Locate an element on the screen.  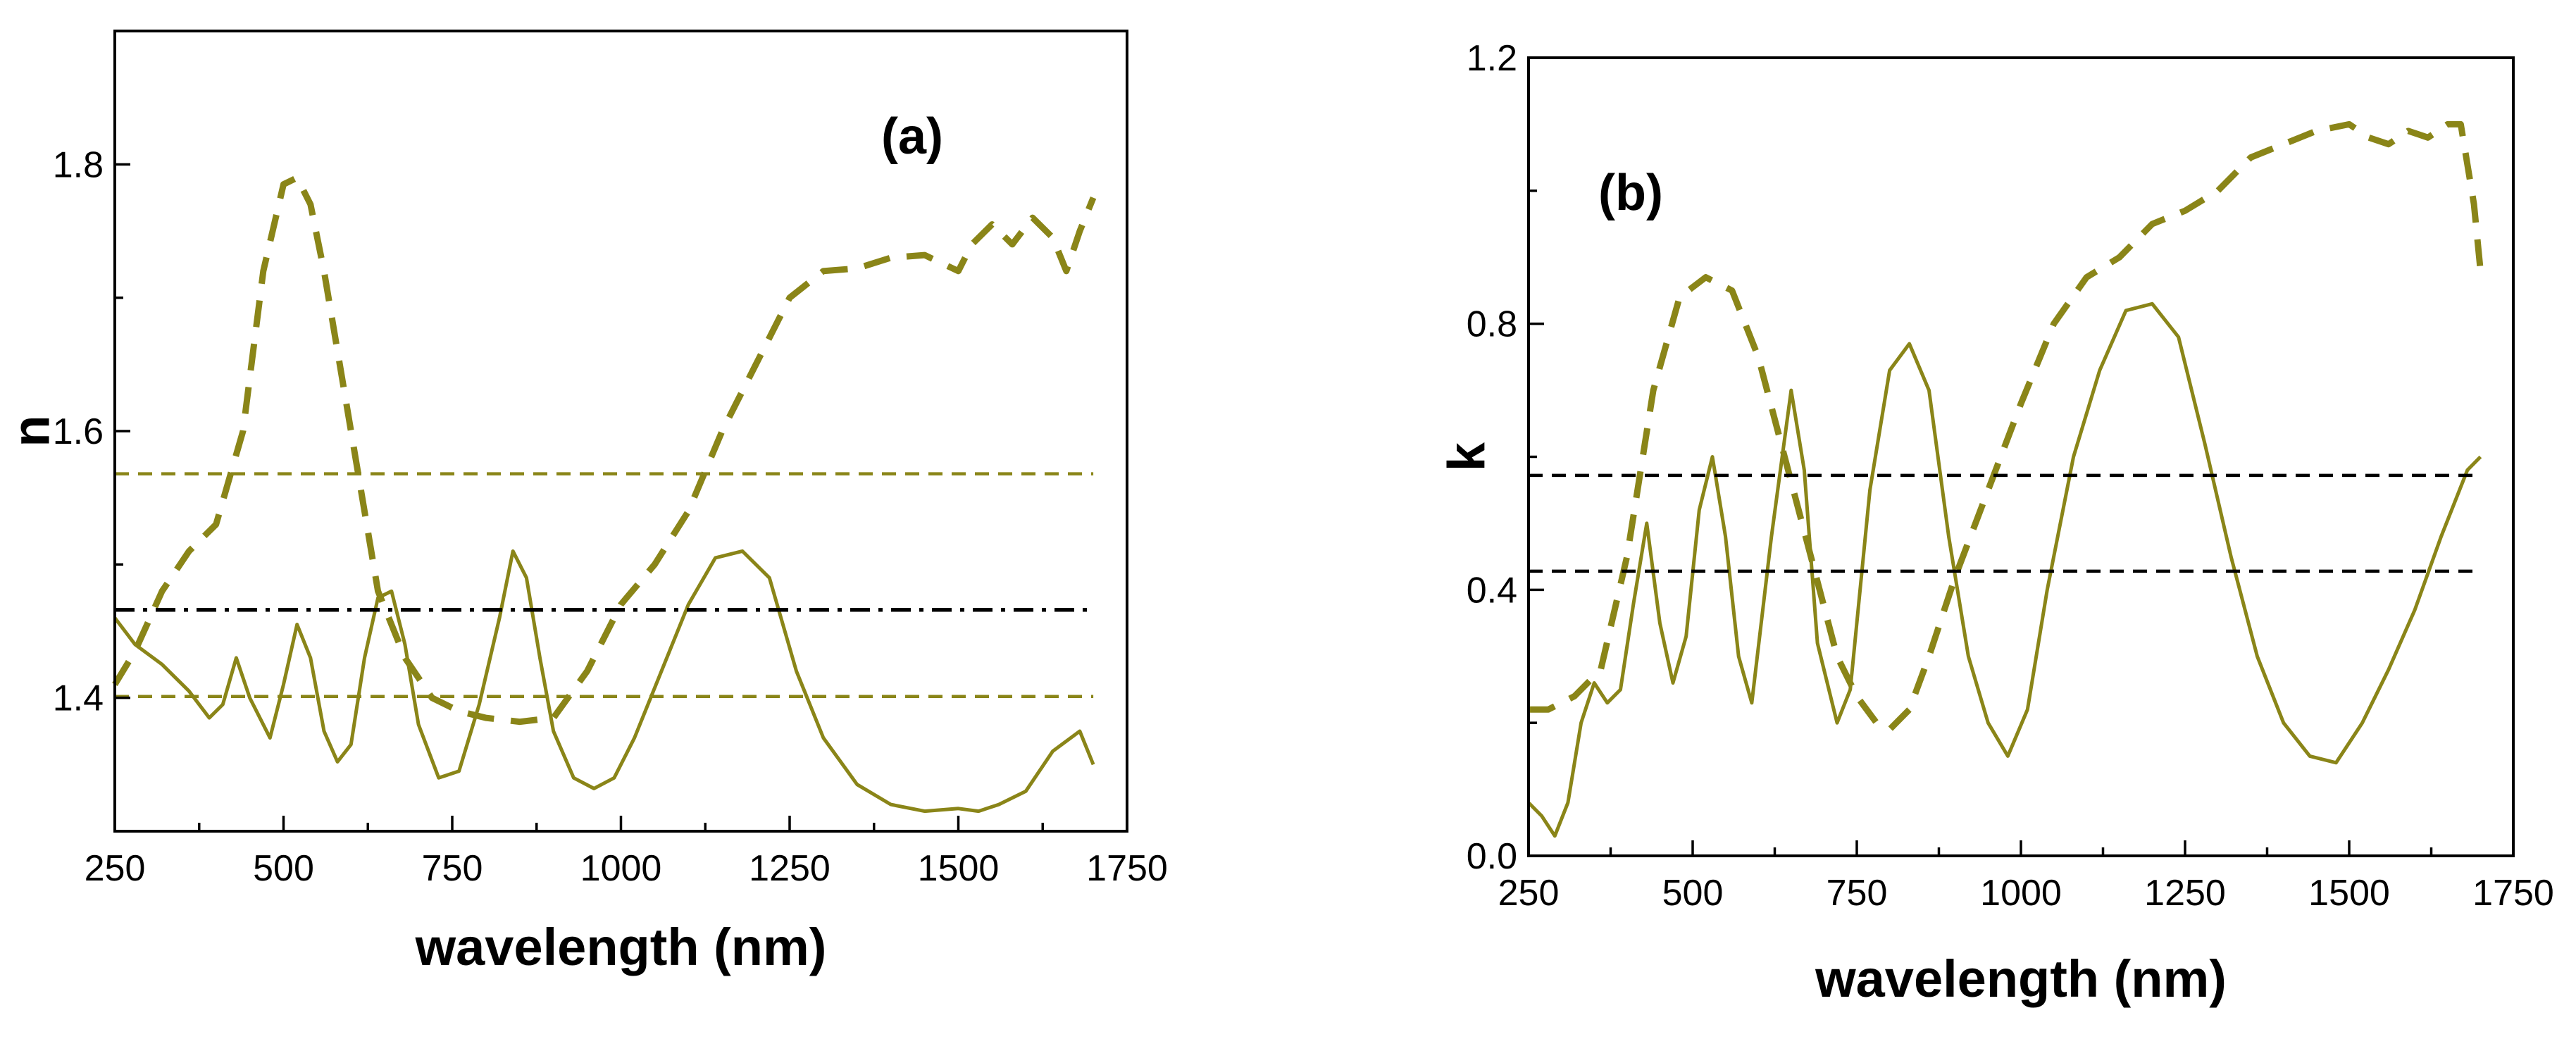
y-tick-label: 1.4 is located at coordinates (78, 698).